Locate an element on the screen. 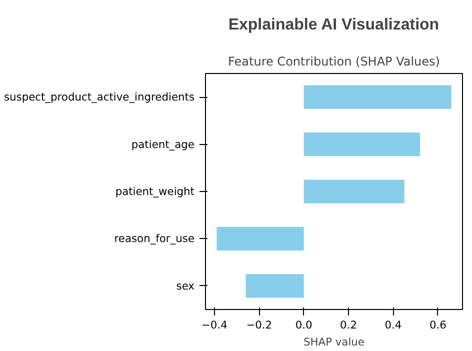  y-tick-label: patient_weight is located at coordinates (155, 191).